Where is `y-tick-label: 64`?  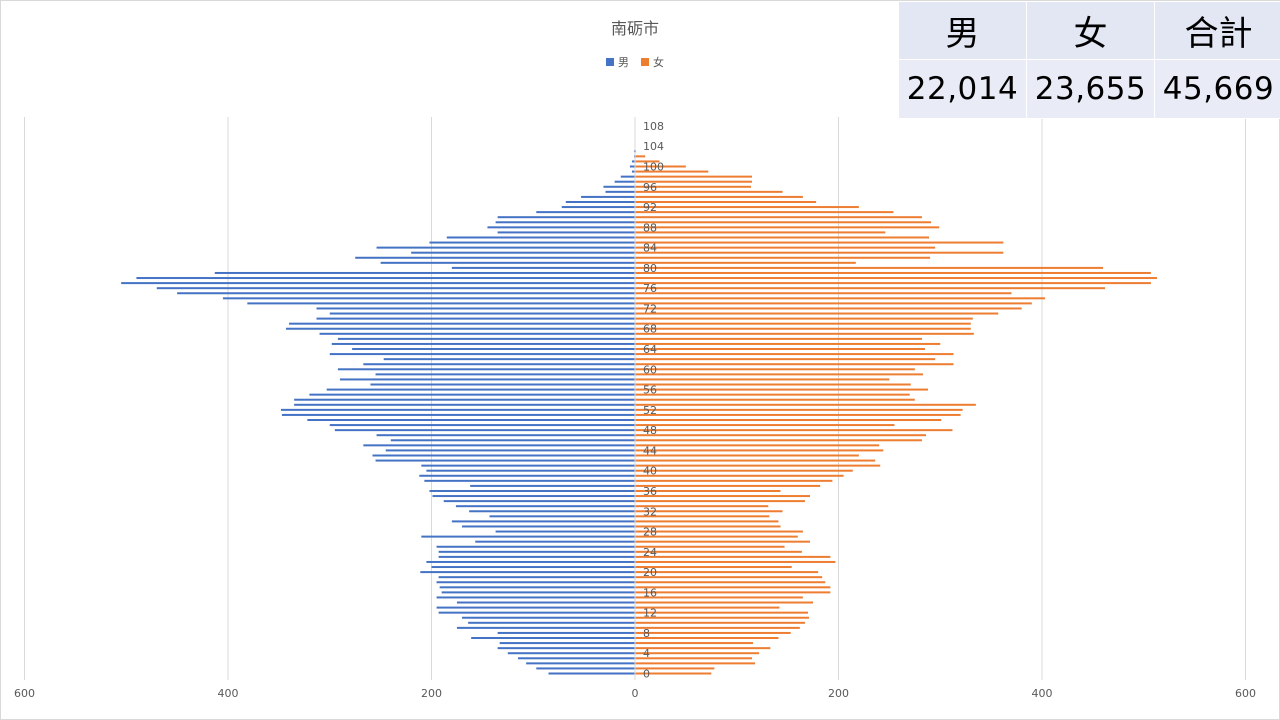 y-tick-label: 64 is located at coordinates (650, 349).